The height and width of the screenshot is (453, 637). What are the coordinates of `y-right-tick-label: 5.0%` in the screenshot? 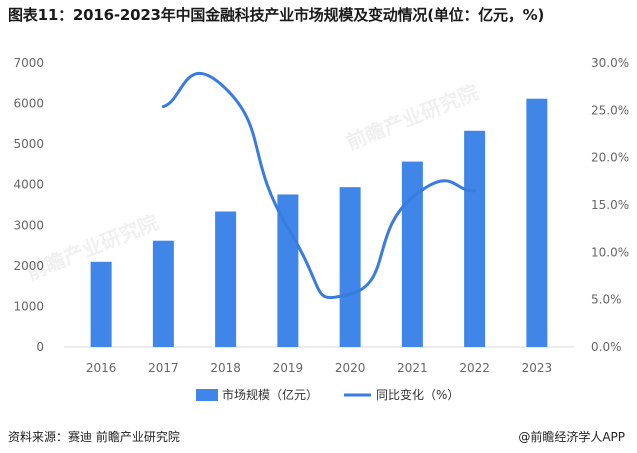 It's located at (606, 300).